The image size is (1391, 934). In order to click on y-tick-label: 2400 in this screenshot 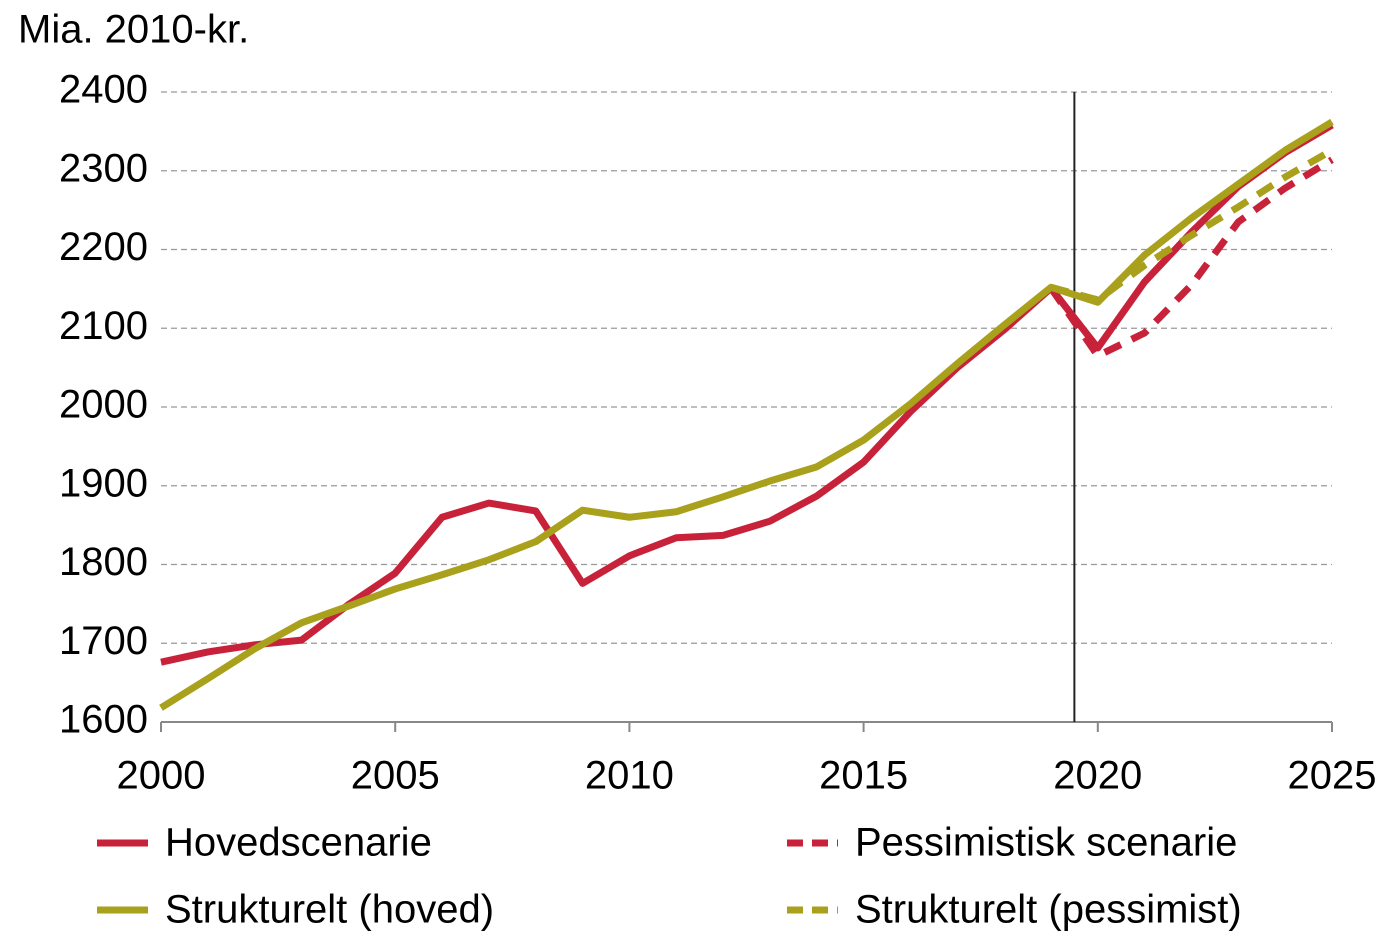, I will do `click(103, 90)`.